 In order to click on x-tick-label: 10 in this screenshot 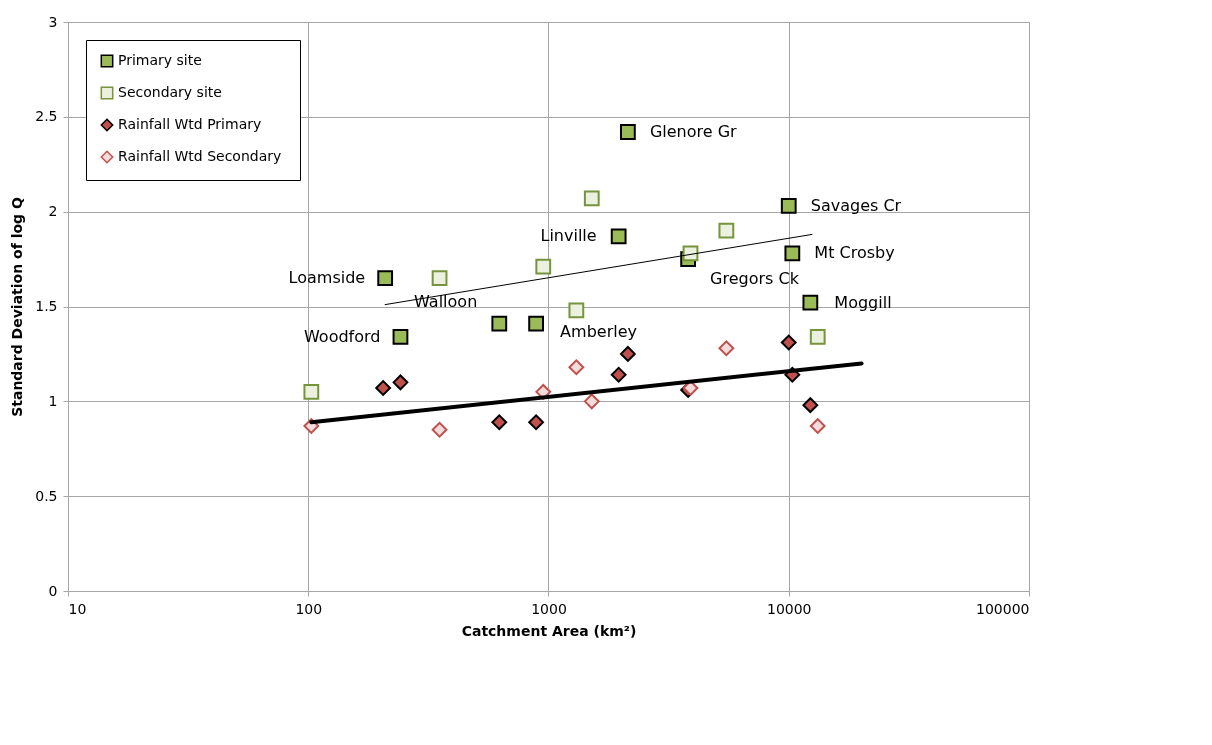, I will do `click(77, 608)`.